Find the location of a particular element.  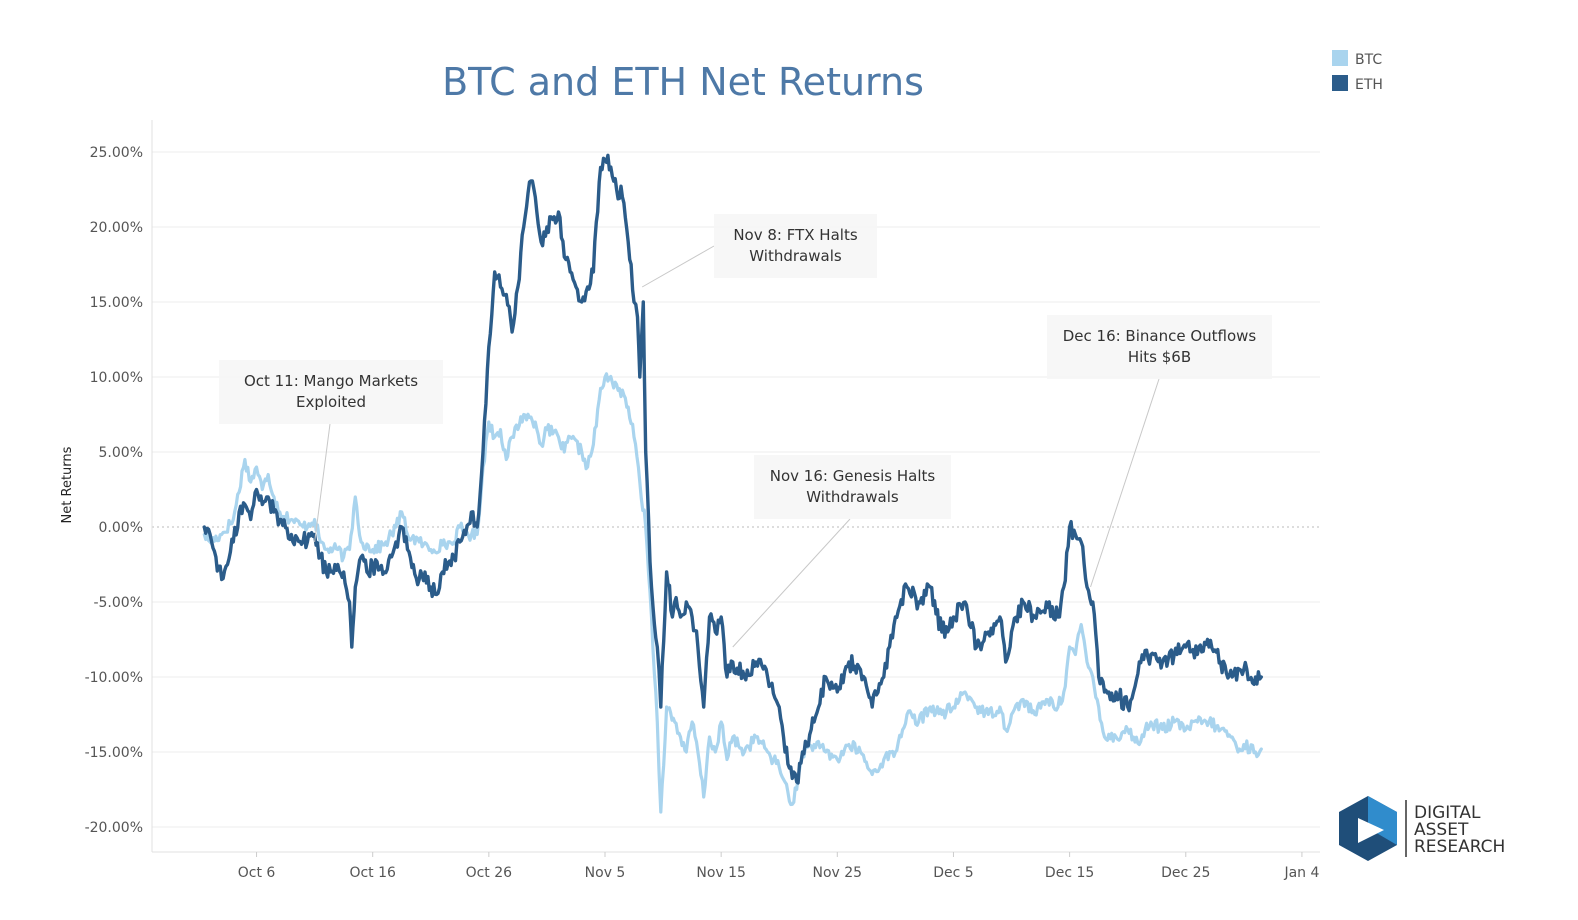

x-tick-label: Nov 25 is located at coordinates (838, 873).